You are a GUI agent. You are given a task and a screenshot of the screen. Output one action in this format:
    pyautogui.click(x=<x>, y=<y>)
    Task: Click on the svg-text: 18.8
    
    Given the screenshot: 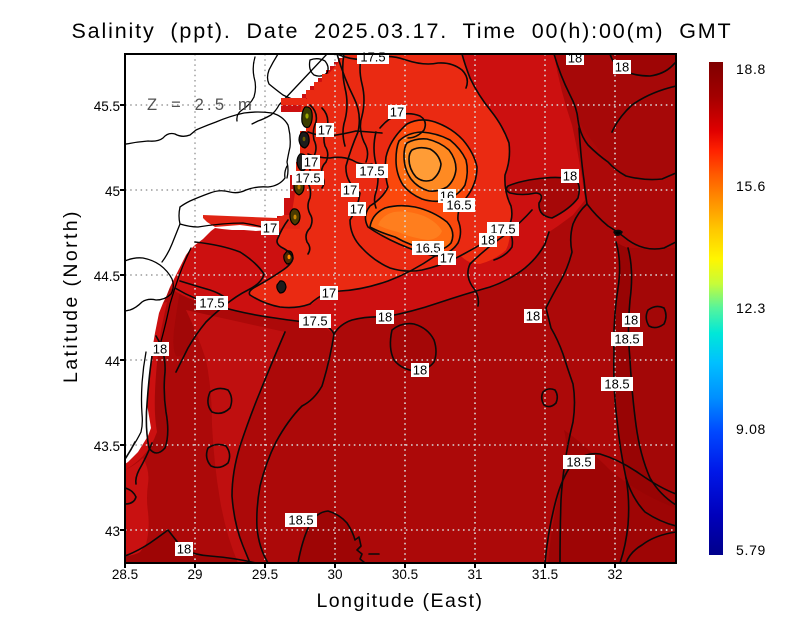 What is the action you would take?
    pyautogui.click(x=751, y=69)
    